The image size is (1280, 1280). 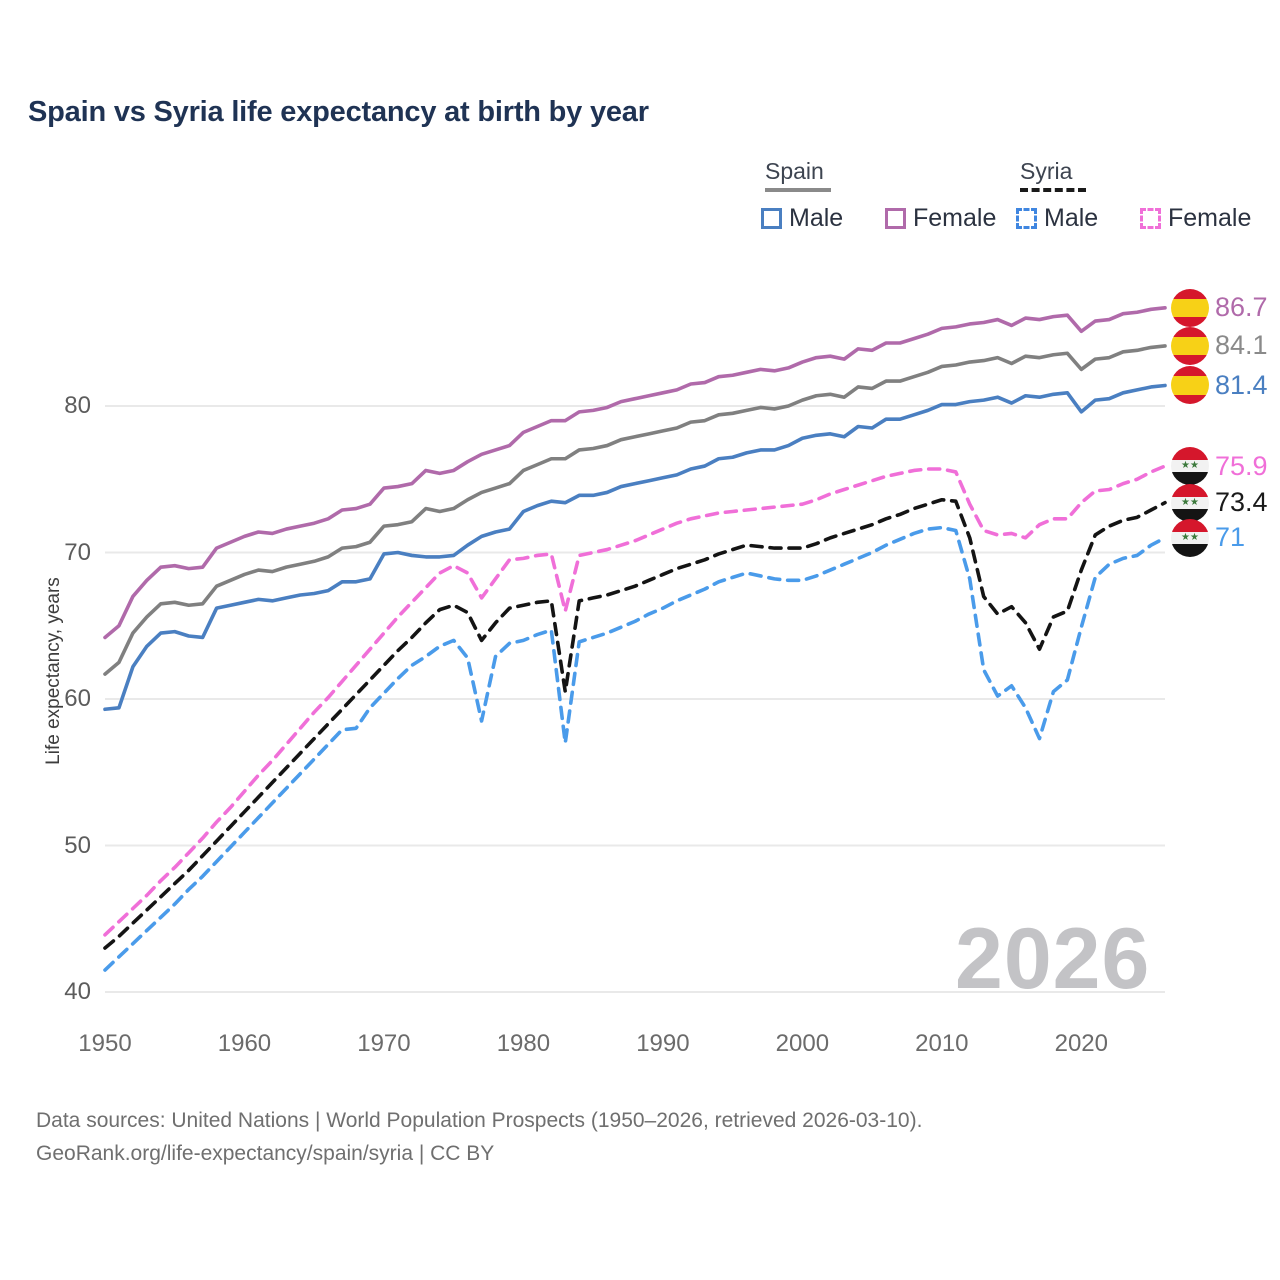 What do you see at coordinates (105, 1043) in the screenshot?
I see `x-tick-label: 1950` at bounding box center [105, 1043].